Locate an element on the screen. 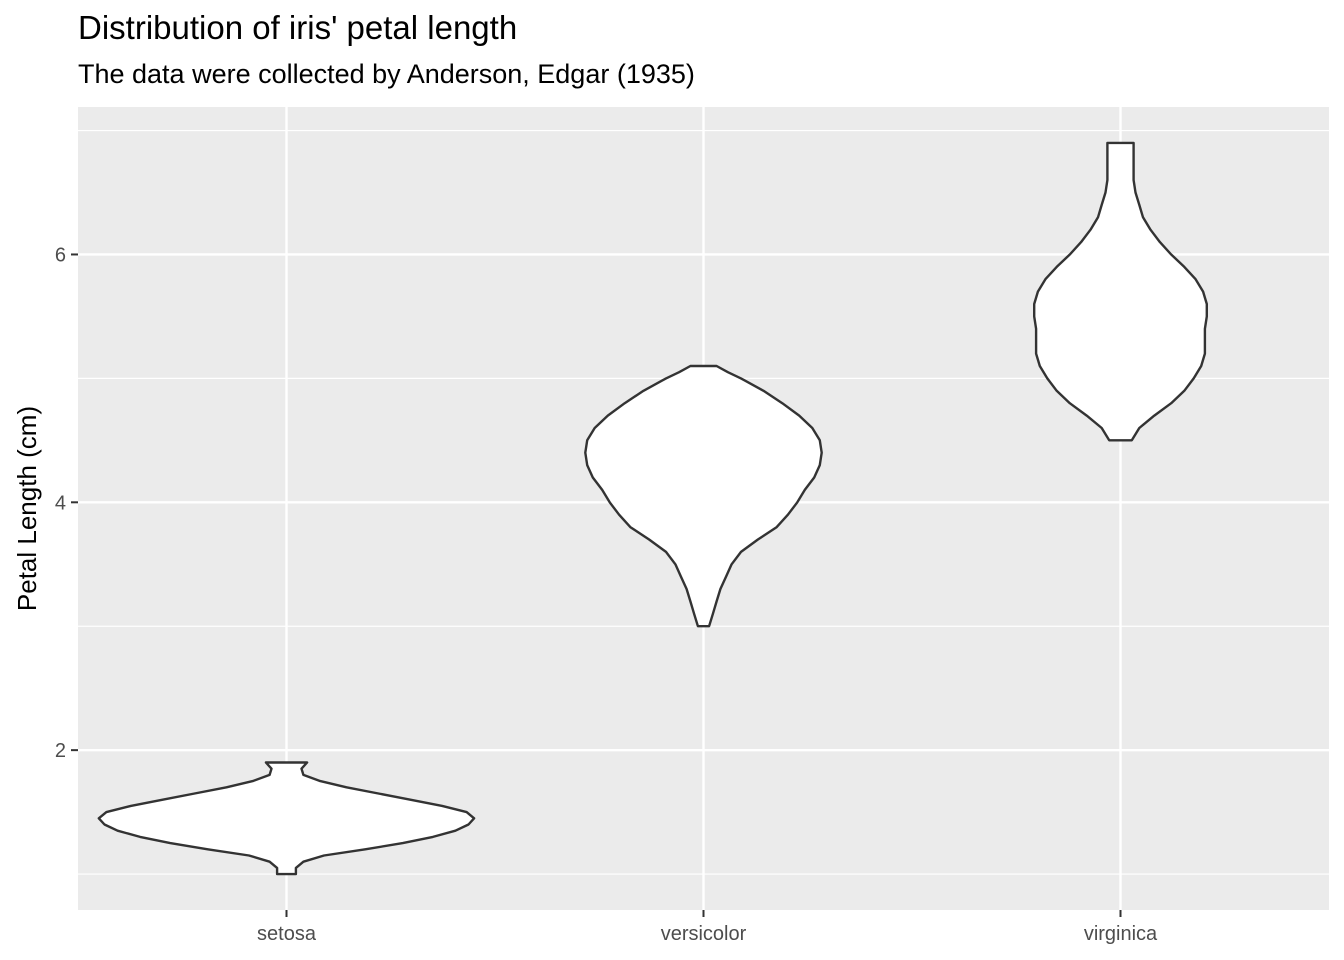  y-axis: 2 4 6 is located at coordinates (66, 503).